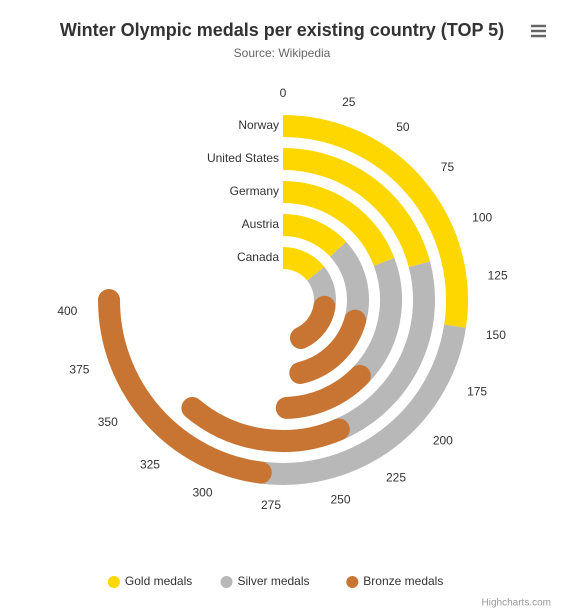 The image size is (561, 614). What do you see at coordinates (67, 311) in the screenshot?
I see `y-tick-label: 400` at bounding box center [67, 311].